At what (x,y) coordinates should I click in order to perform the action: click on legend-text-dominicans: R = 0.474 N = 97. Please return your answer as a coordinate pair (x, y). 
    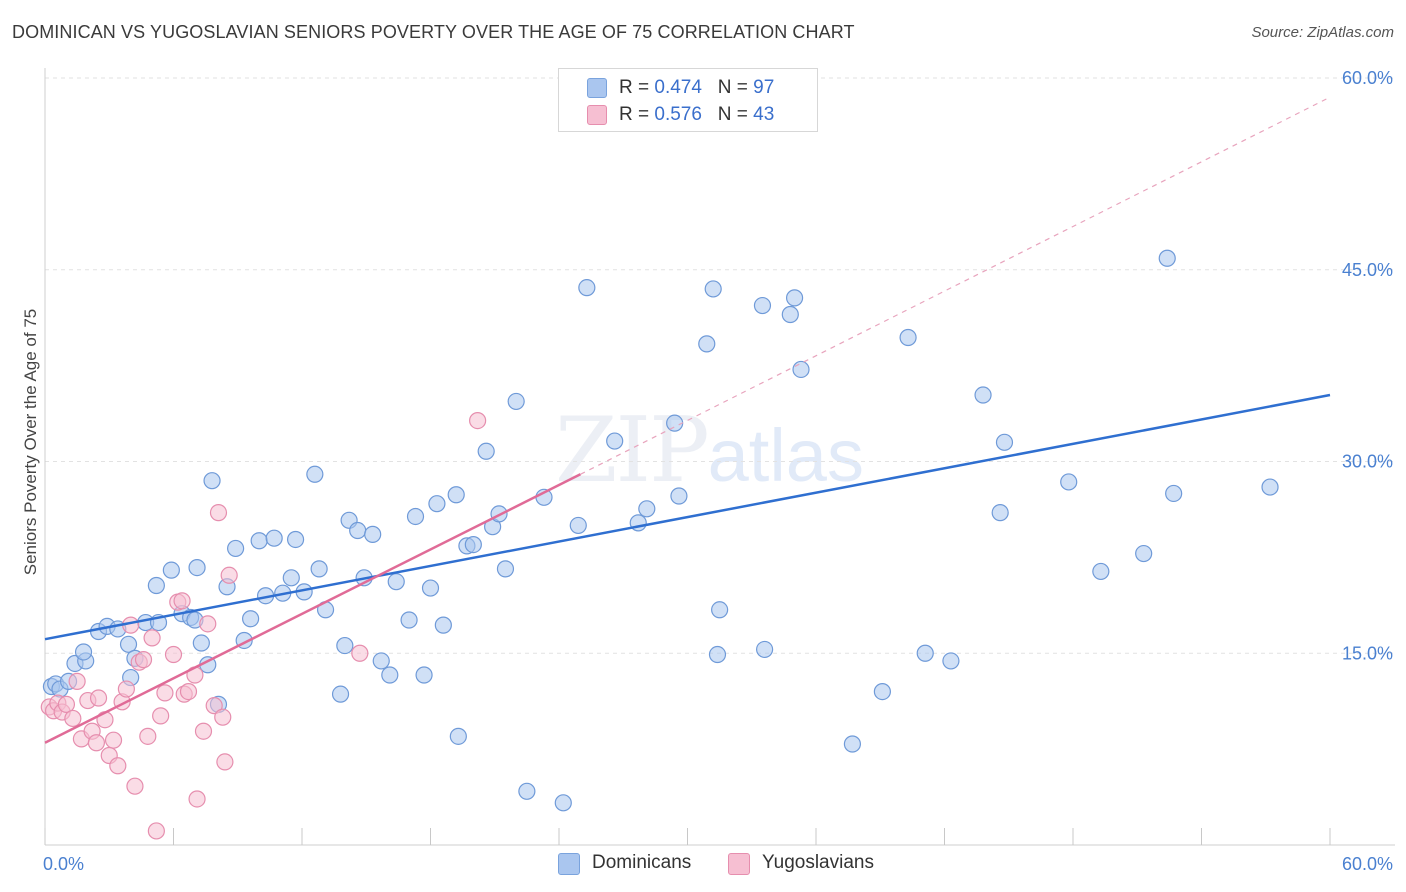
    Looking at the image, I should click on (696, 88).